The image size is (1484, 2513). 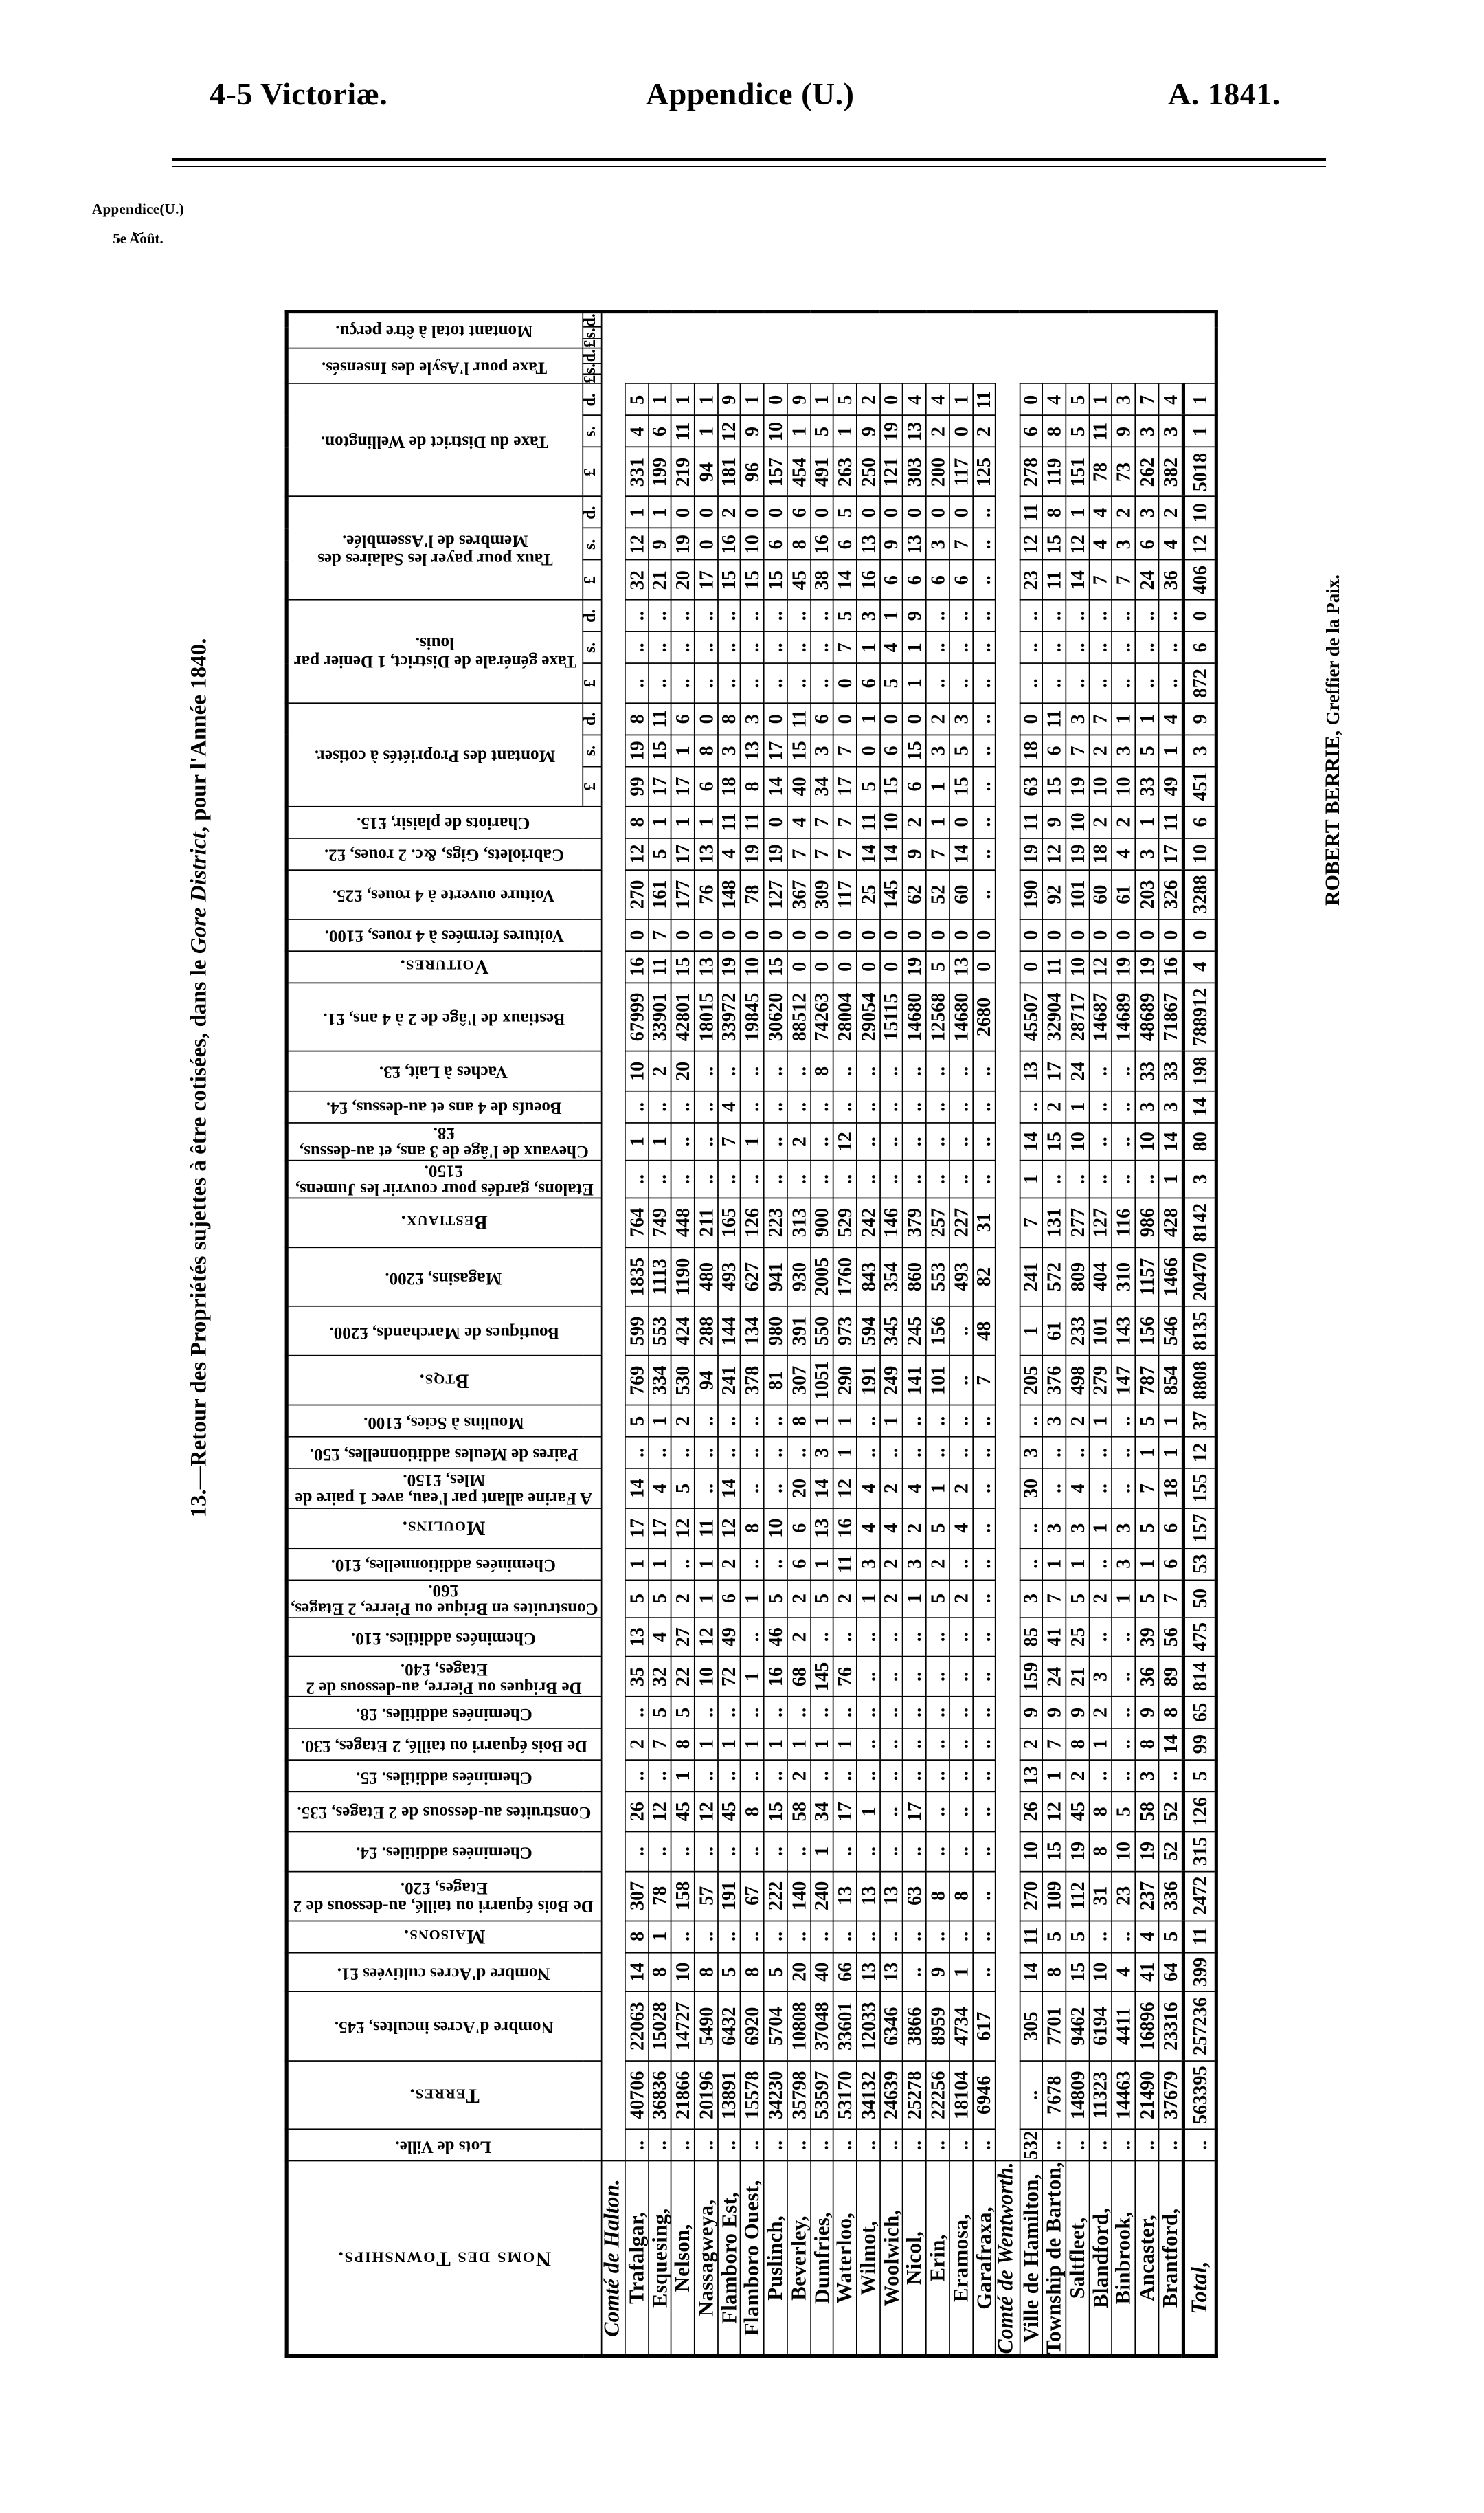 I want to click on col-header-moulins-2: Moulins à Scies, £100., so click(x=443, y=1421).